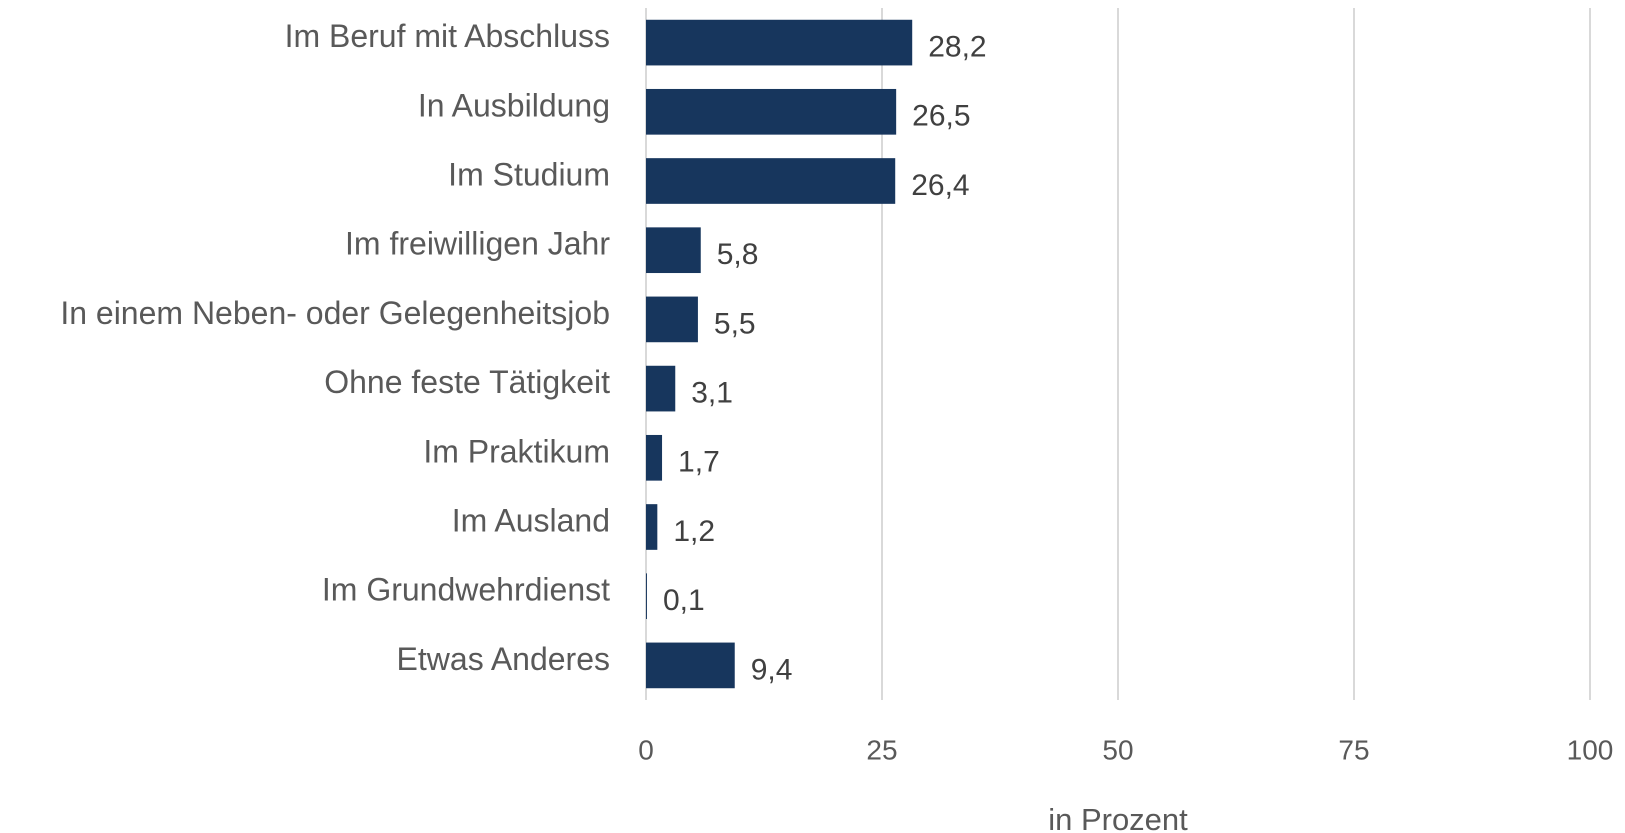 The height and width of the screenshot is (833, 1625). Describe the element at coordinates (694, 531) in the screenshot. I see `value-label: 1,2` at that location.